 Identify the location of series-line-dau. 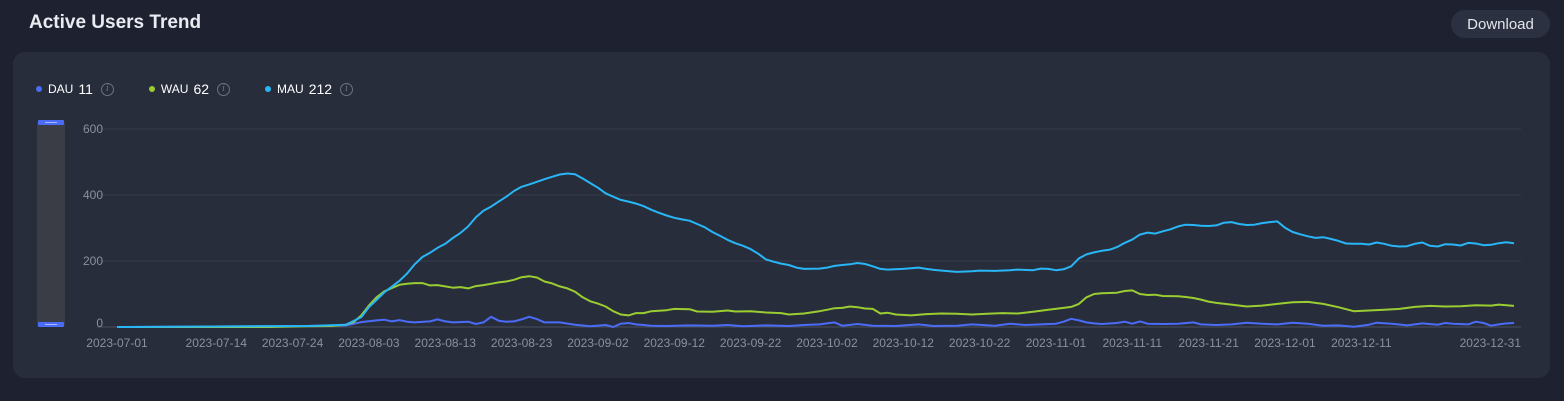
(815, 321).